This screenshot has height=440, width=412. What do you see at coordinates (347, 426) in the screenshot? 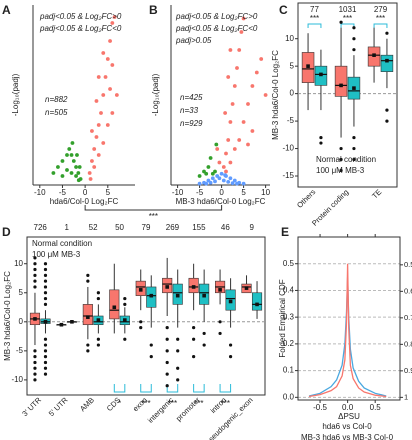
I see `legend-entry: hda6 vs Col-0` at bounding box center [347, 426].